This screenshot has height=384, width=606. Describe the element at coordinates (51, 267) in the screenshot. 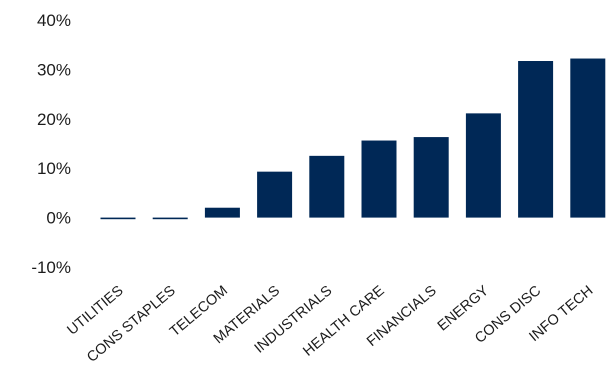

I see `y-tick-label: -10%` at that location.